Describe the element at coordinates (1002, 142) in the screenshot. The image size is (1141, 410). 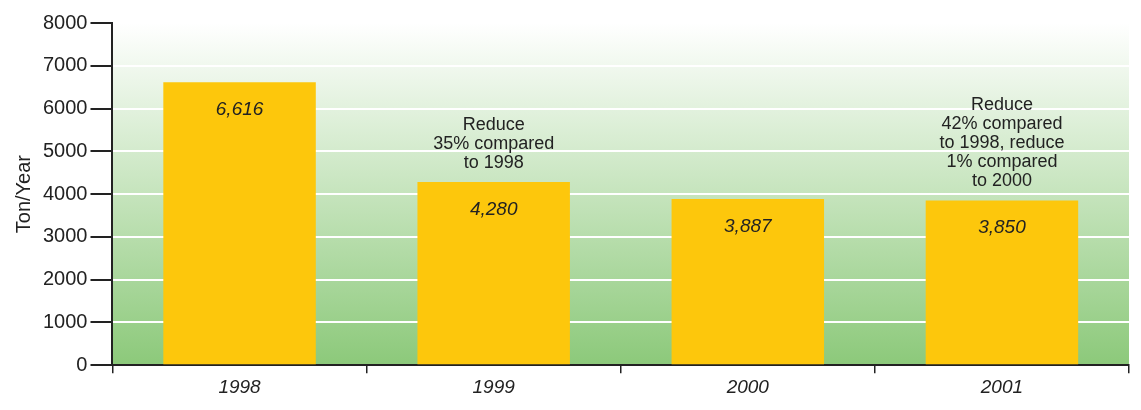
I see `annotation: Reduce 42% compared to 1998, reduce 1% compared to 2000` at that location.